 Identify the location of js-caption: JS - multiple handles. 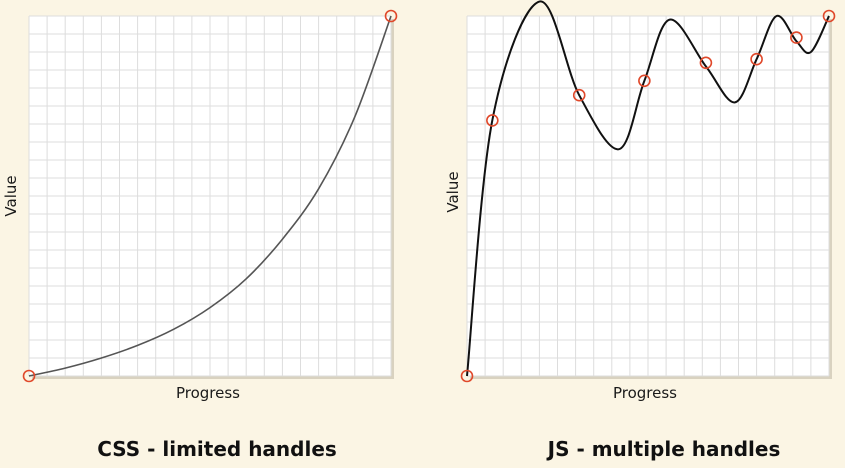
(664, 449).